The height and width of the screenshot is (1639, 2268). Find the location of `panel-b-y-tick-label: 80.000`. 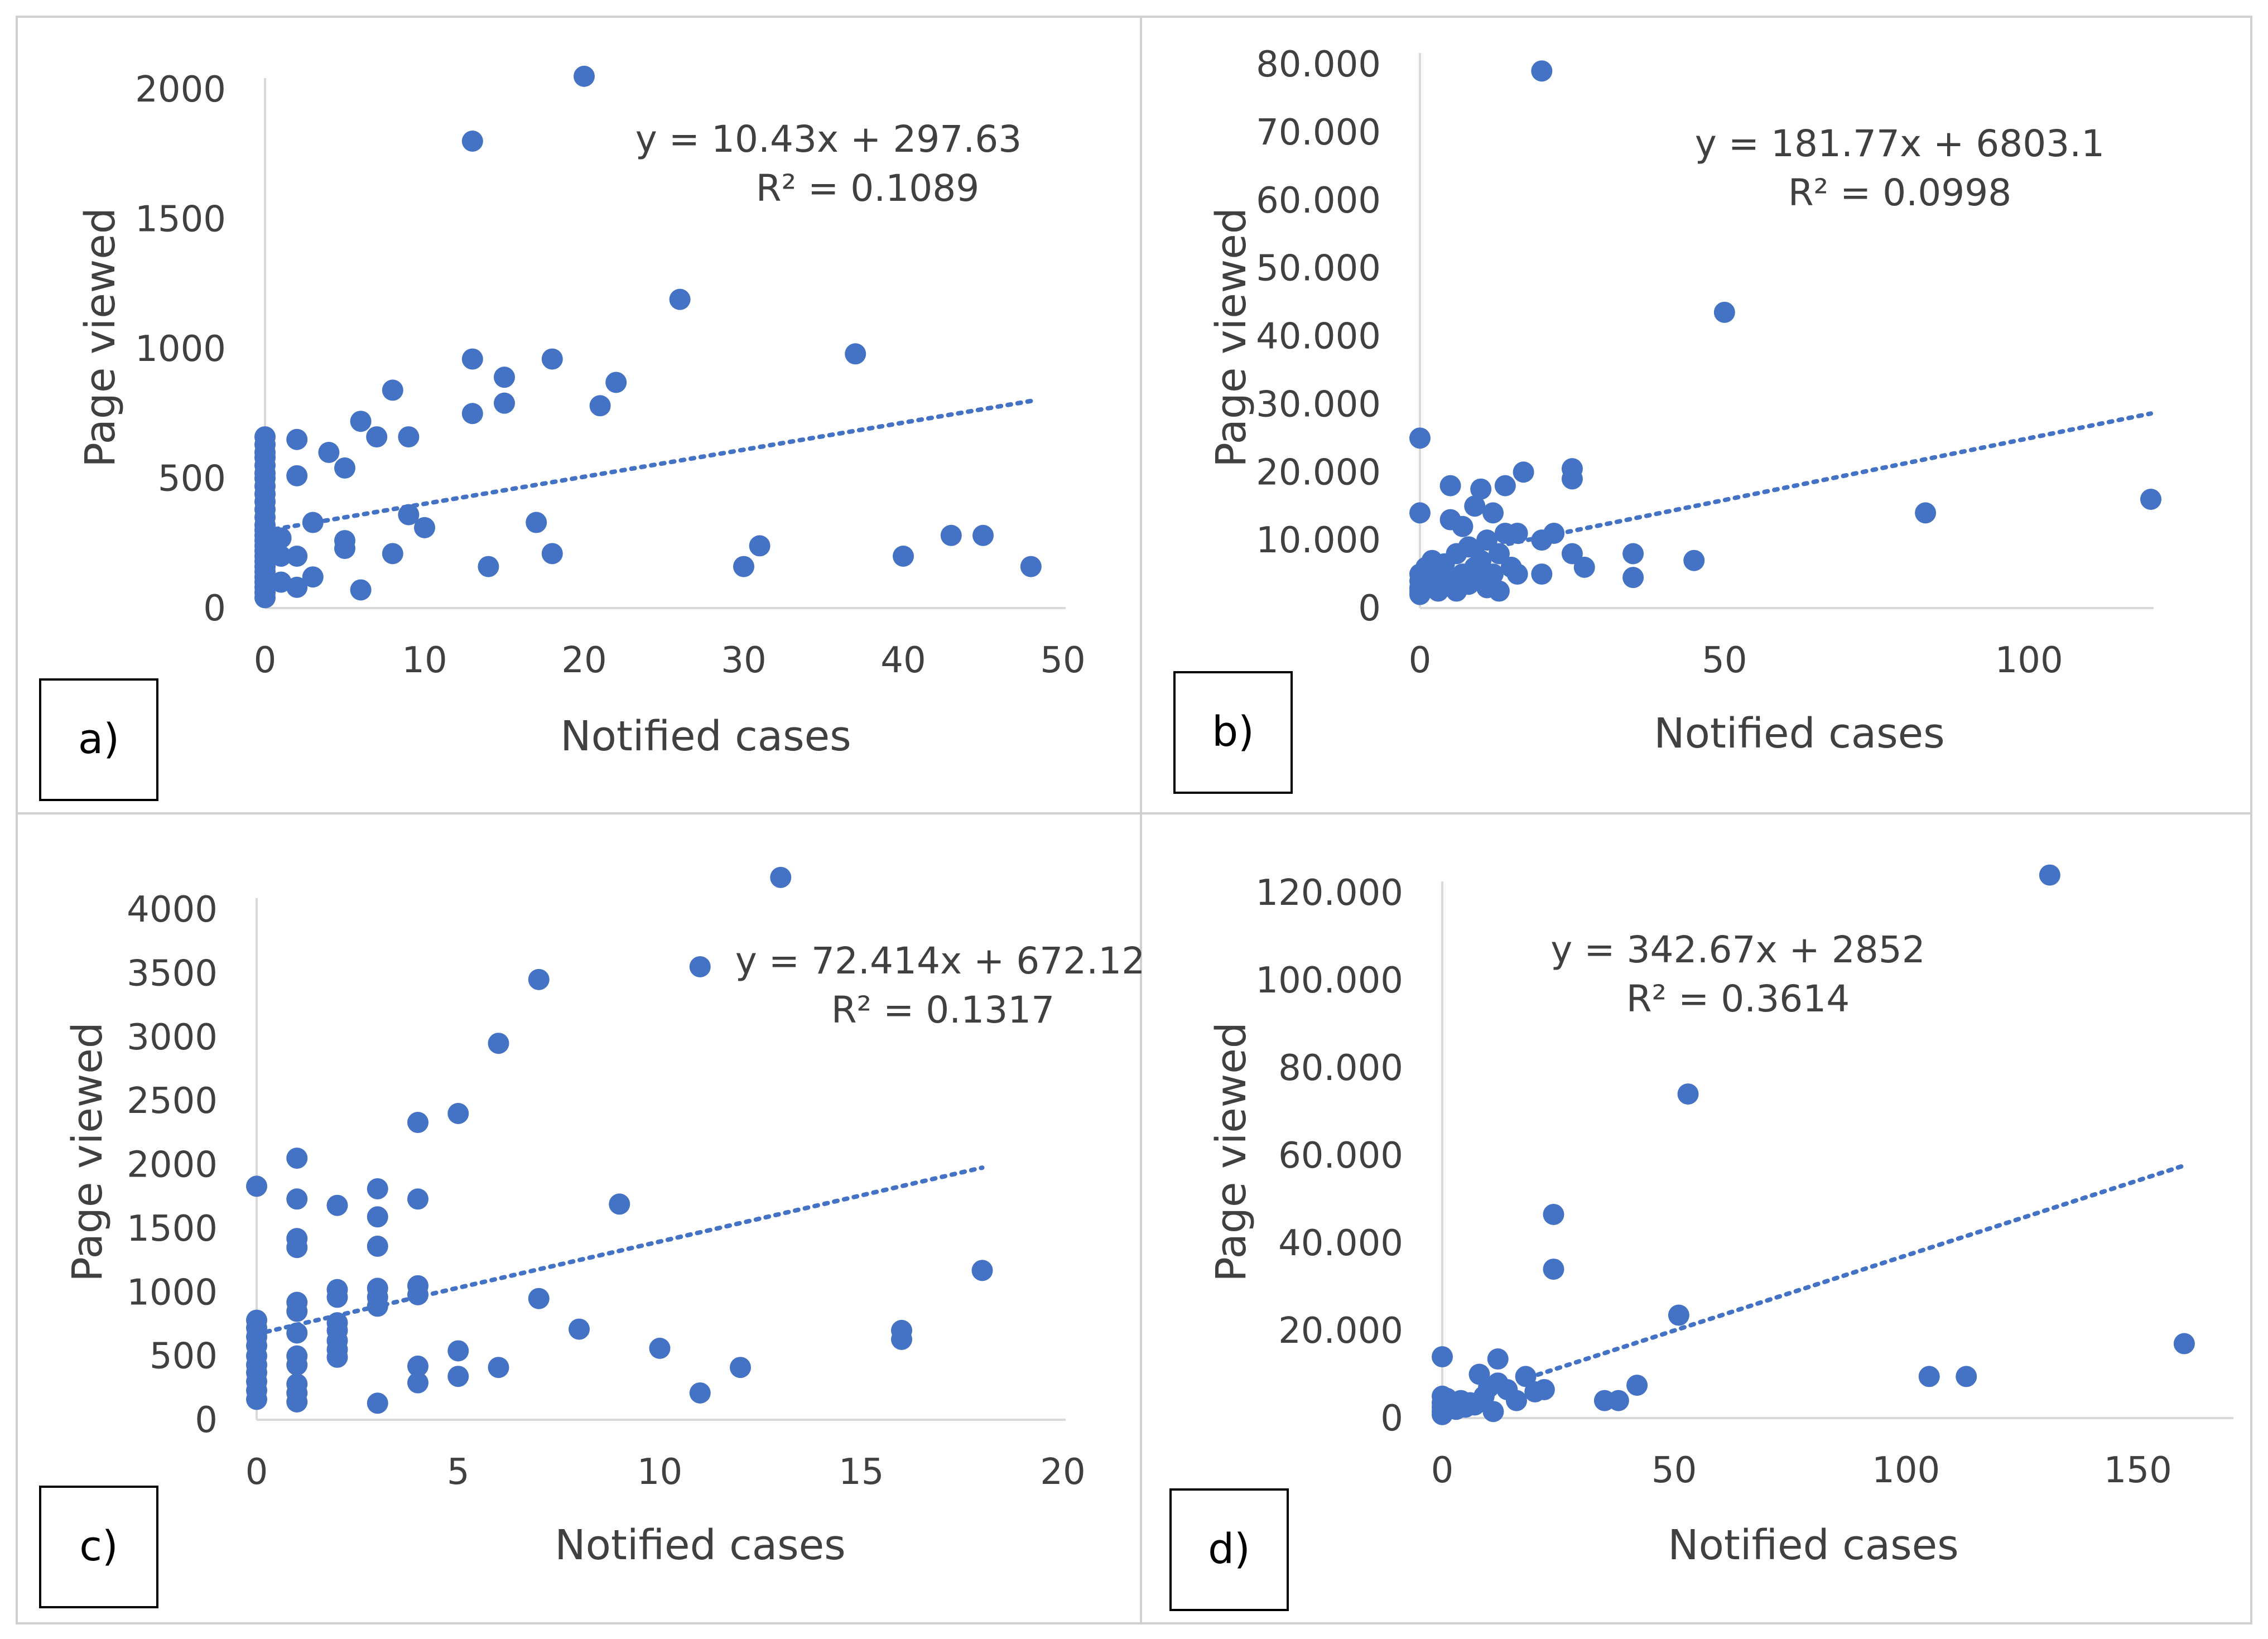

panel-b-y-tick-label: 80.000 is located at coordinates (1318, 64).